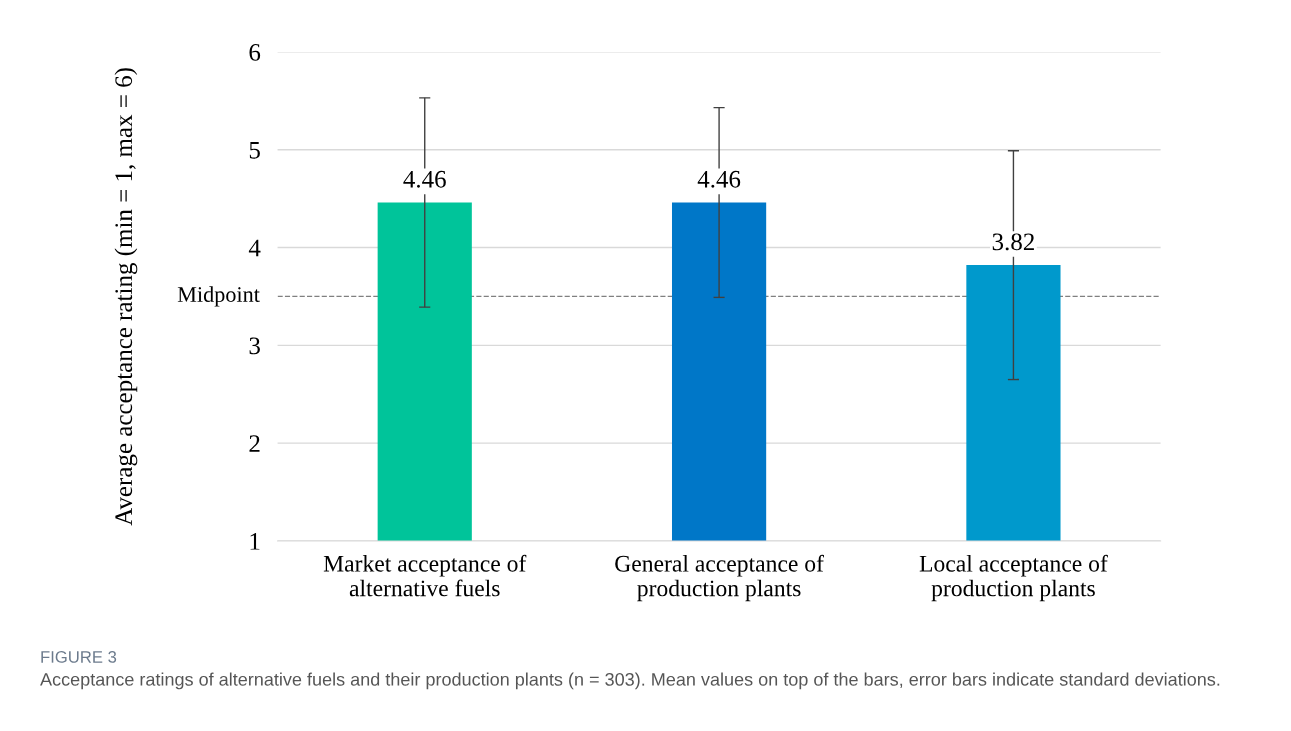 Image resolution: width=1291 pixels, height=731 pixels. What do you see at coordinates (254, 150) in the screenshot?
I see `y-tick-label: 5` at bounding box center [254, 150].